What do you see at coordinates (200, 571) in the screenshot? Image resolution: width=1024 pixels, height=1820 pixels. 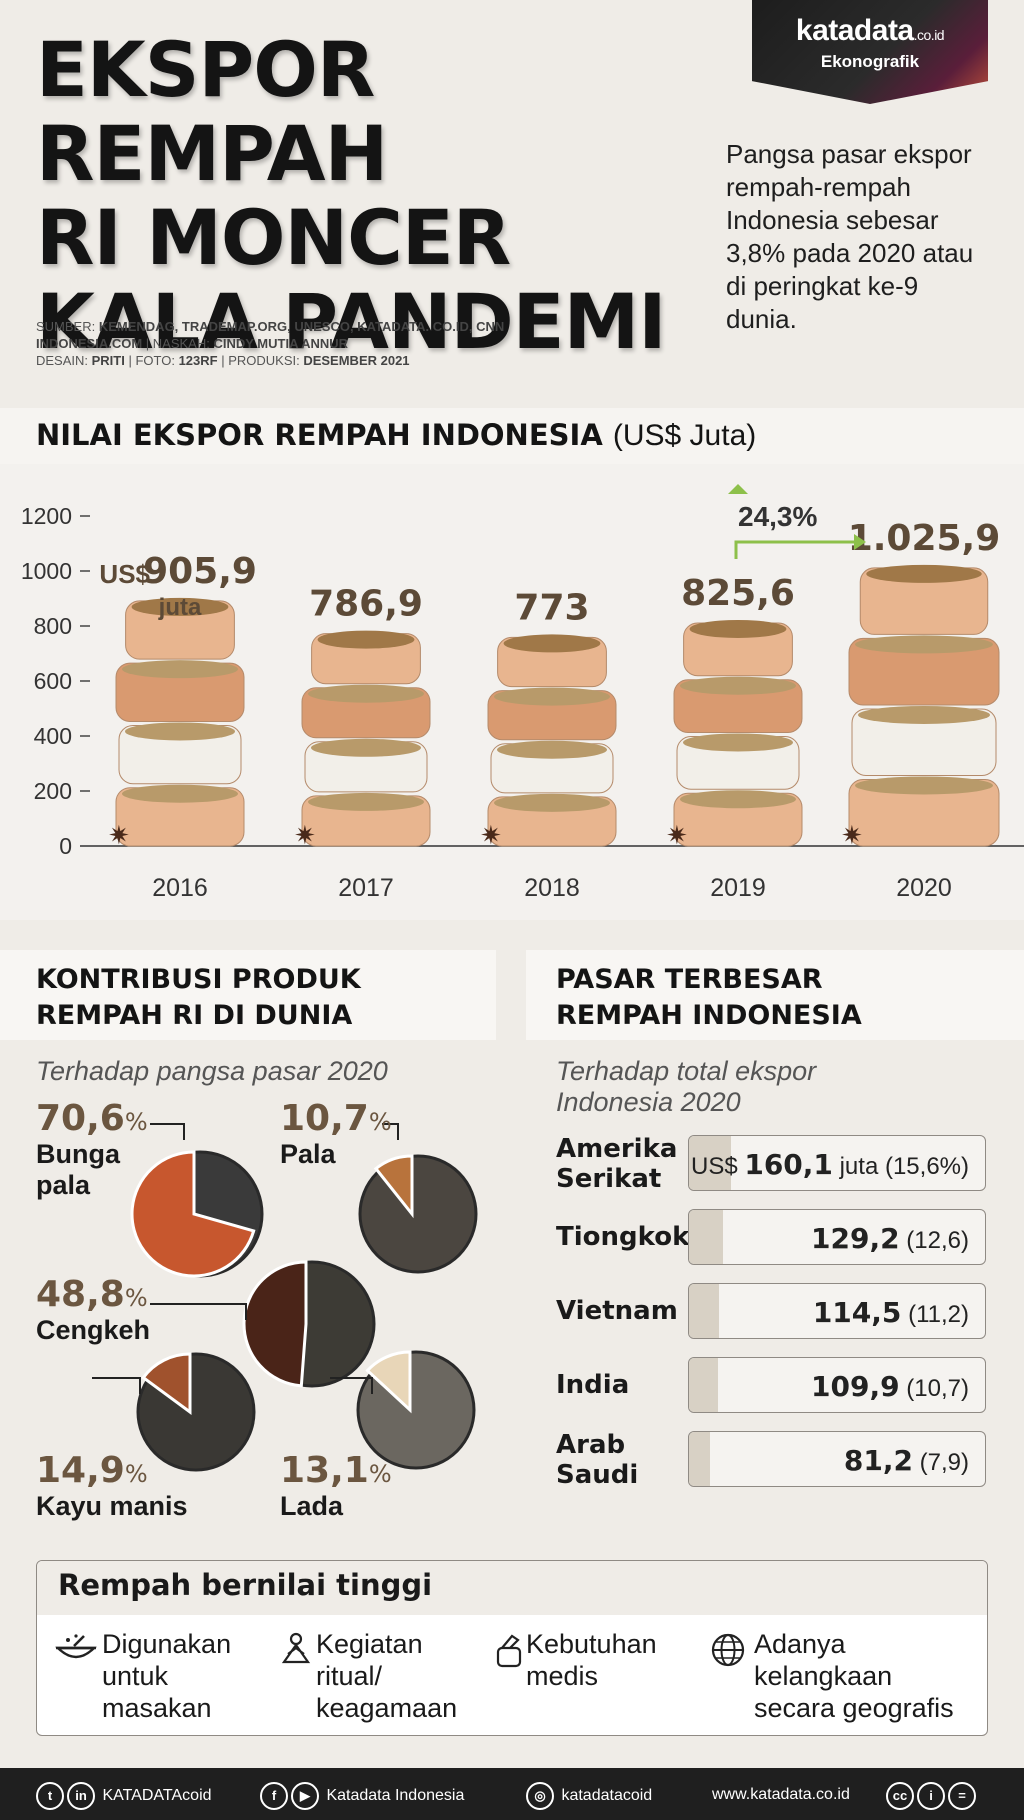 I see `bar-value-label: 905,9` at bounding box center [200, 571].